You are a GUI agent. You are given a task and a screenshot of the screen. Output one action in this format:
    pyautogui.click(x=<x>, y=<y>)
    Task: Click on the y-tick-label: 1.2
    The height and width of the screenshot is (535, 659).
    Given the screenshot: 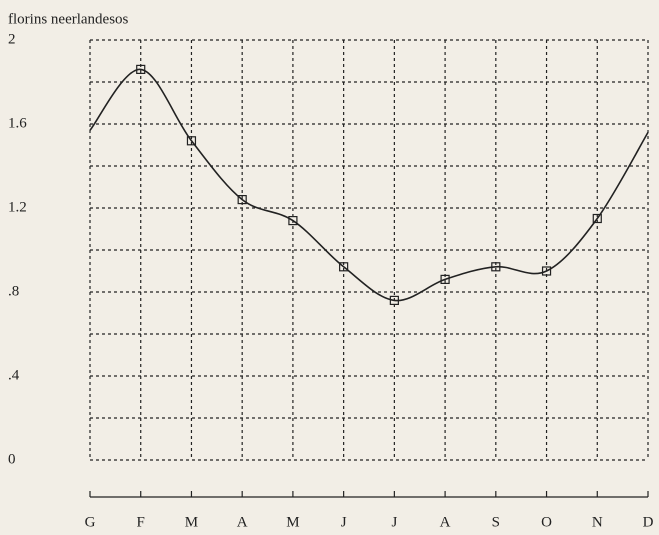 What is the action you would take?
    pyautogui.click(x=17, y=207)
    